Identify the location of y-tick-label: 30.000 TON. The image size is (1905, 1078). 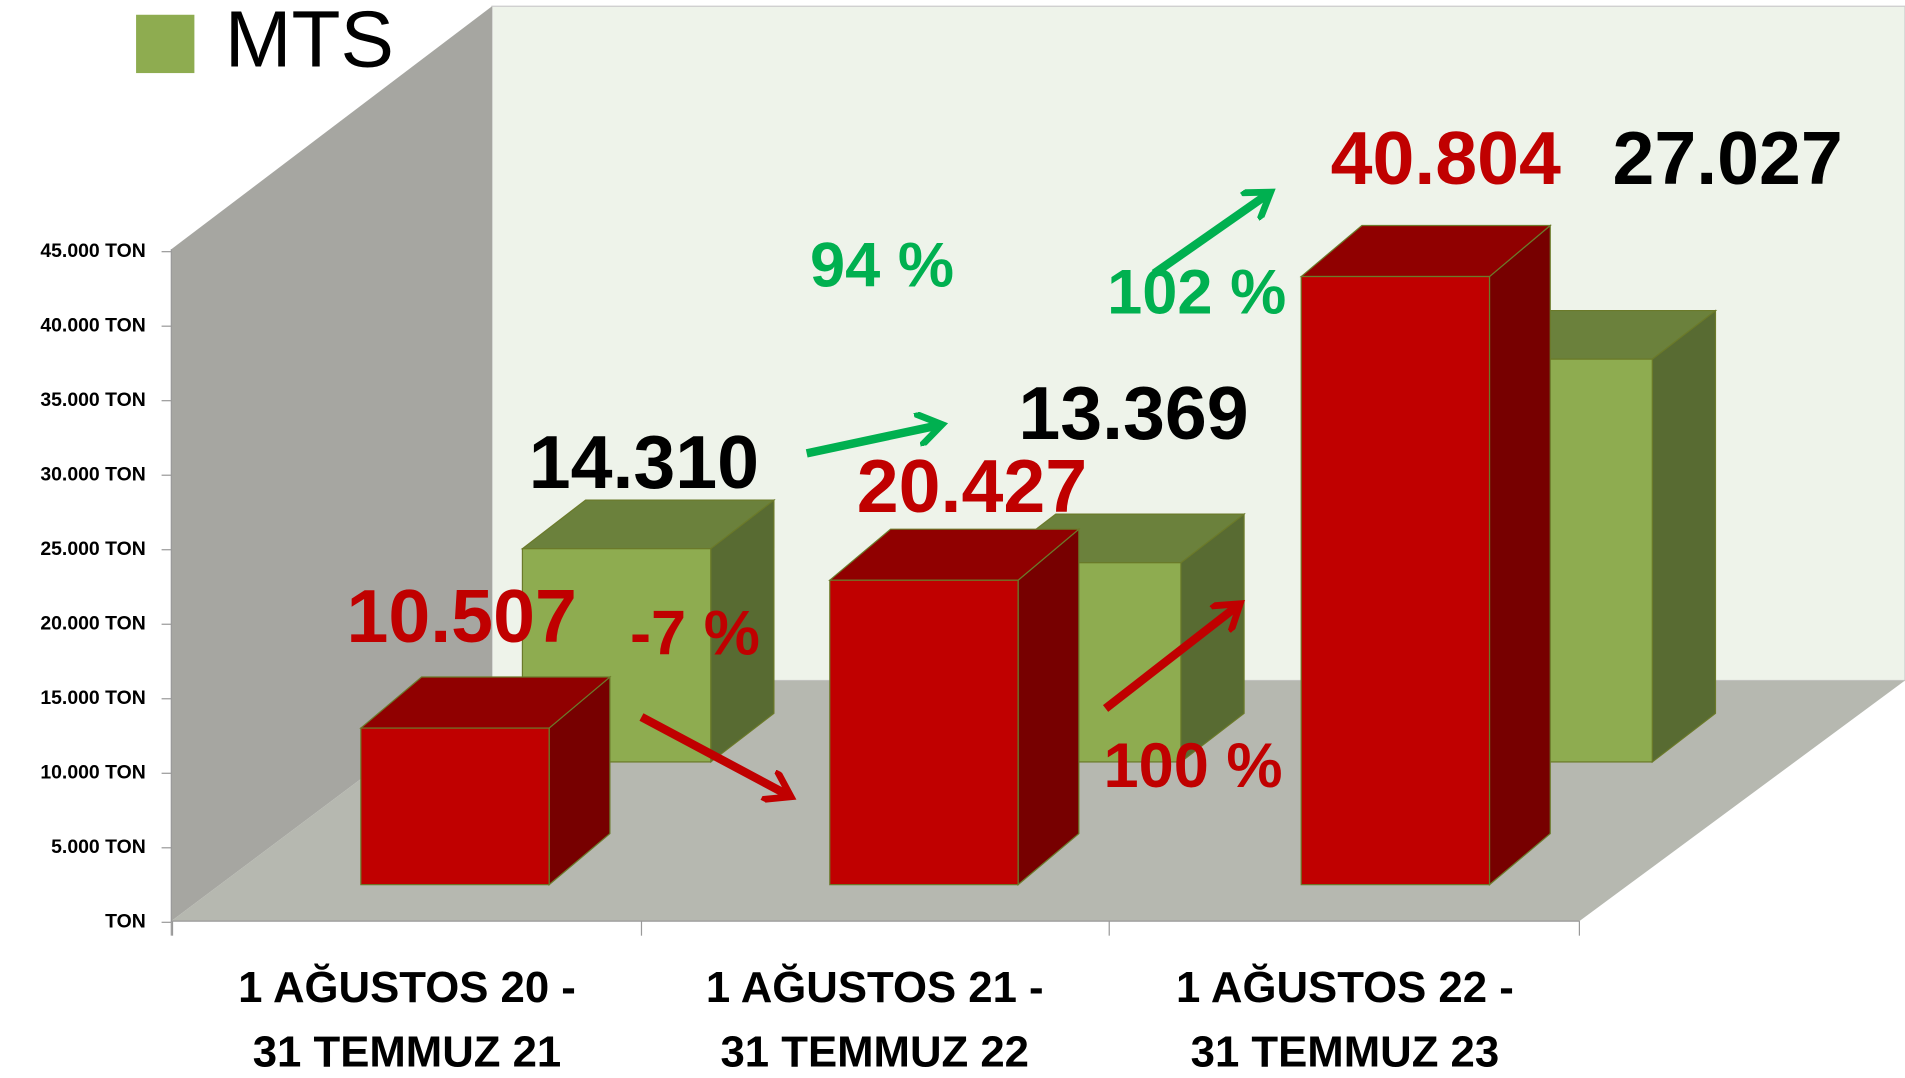
(92, 474).